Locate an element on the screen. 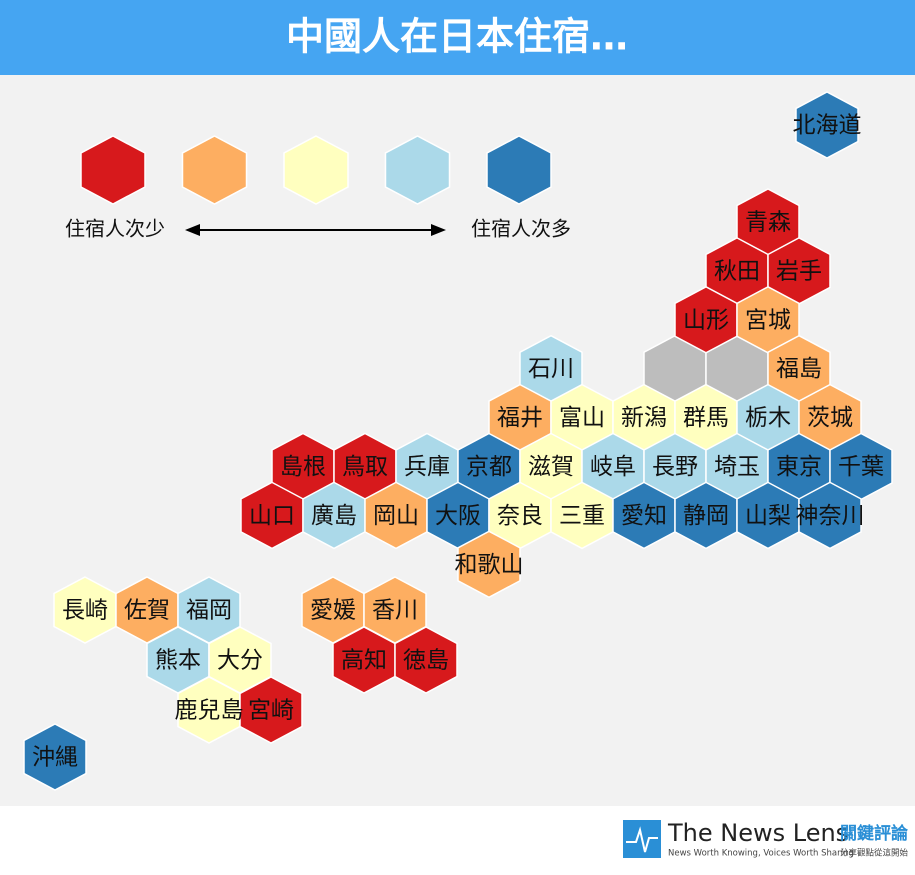  prefecture-label: 香川 is located at coordinates (395, 611).